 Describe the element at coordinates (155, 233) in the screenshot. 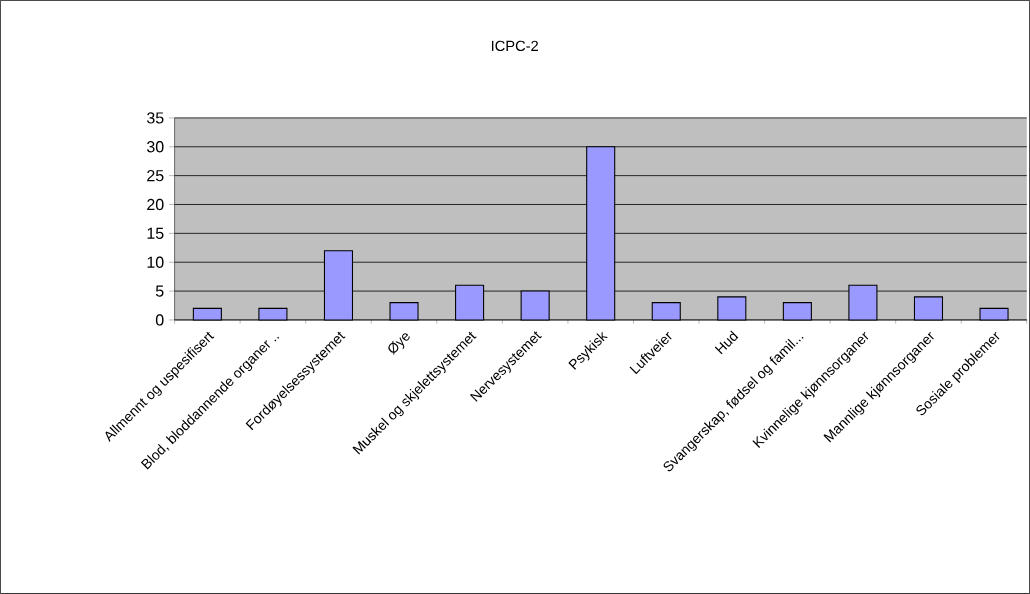

I see `y-tick-label: 15` at that location.